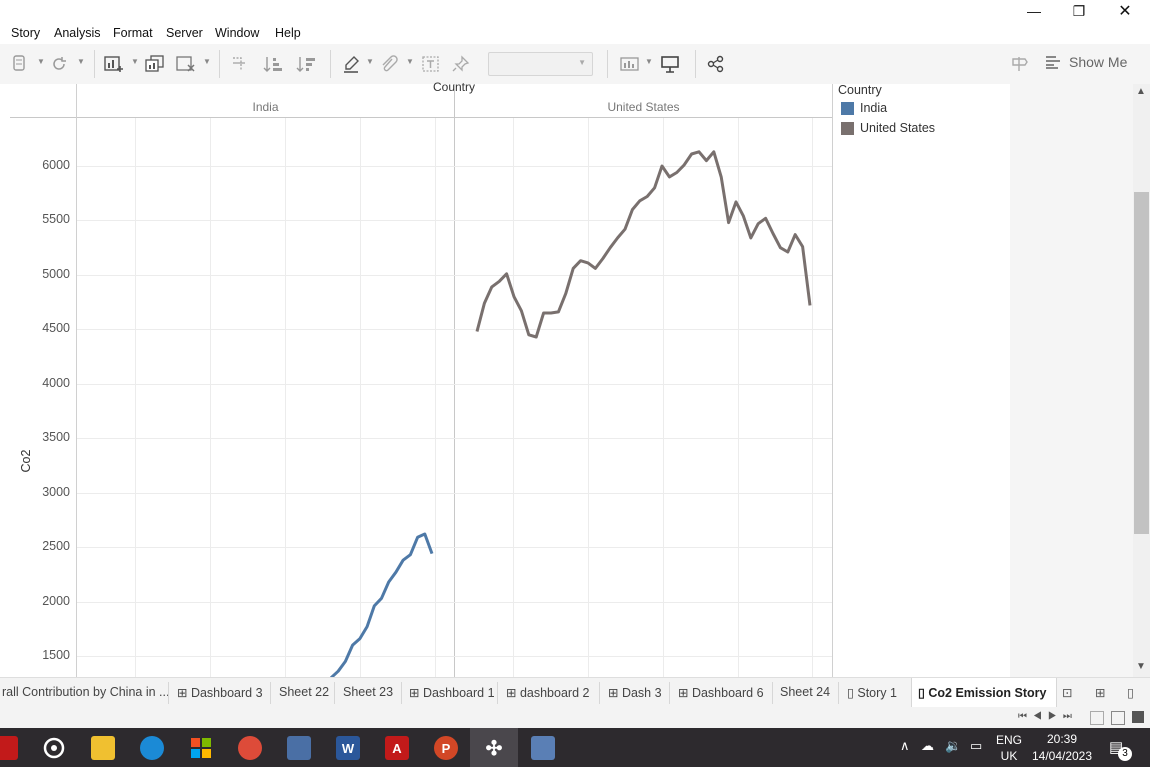 This screenshot has width=1150, height=767. Describe the element at coordinates (155, 64) in the screenshot. I see `duplicate-sheet-icon` at that location.